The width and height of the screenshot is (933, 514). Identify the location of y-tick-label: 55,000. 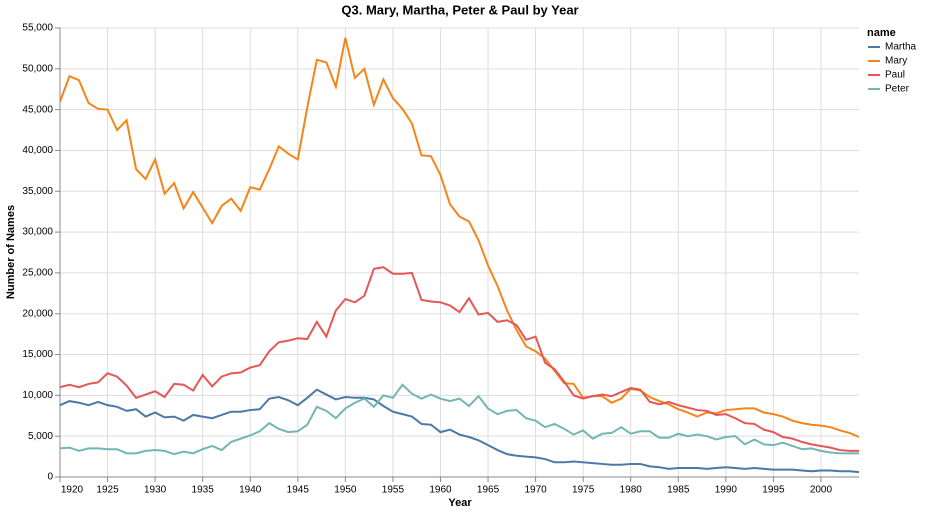
(37, 28).